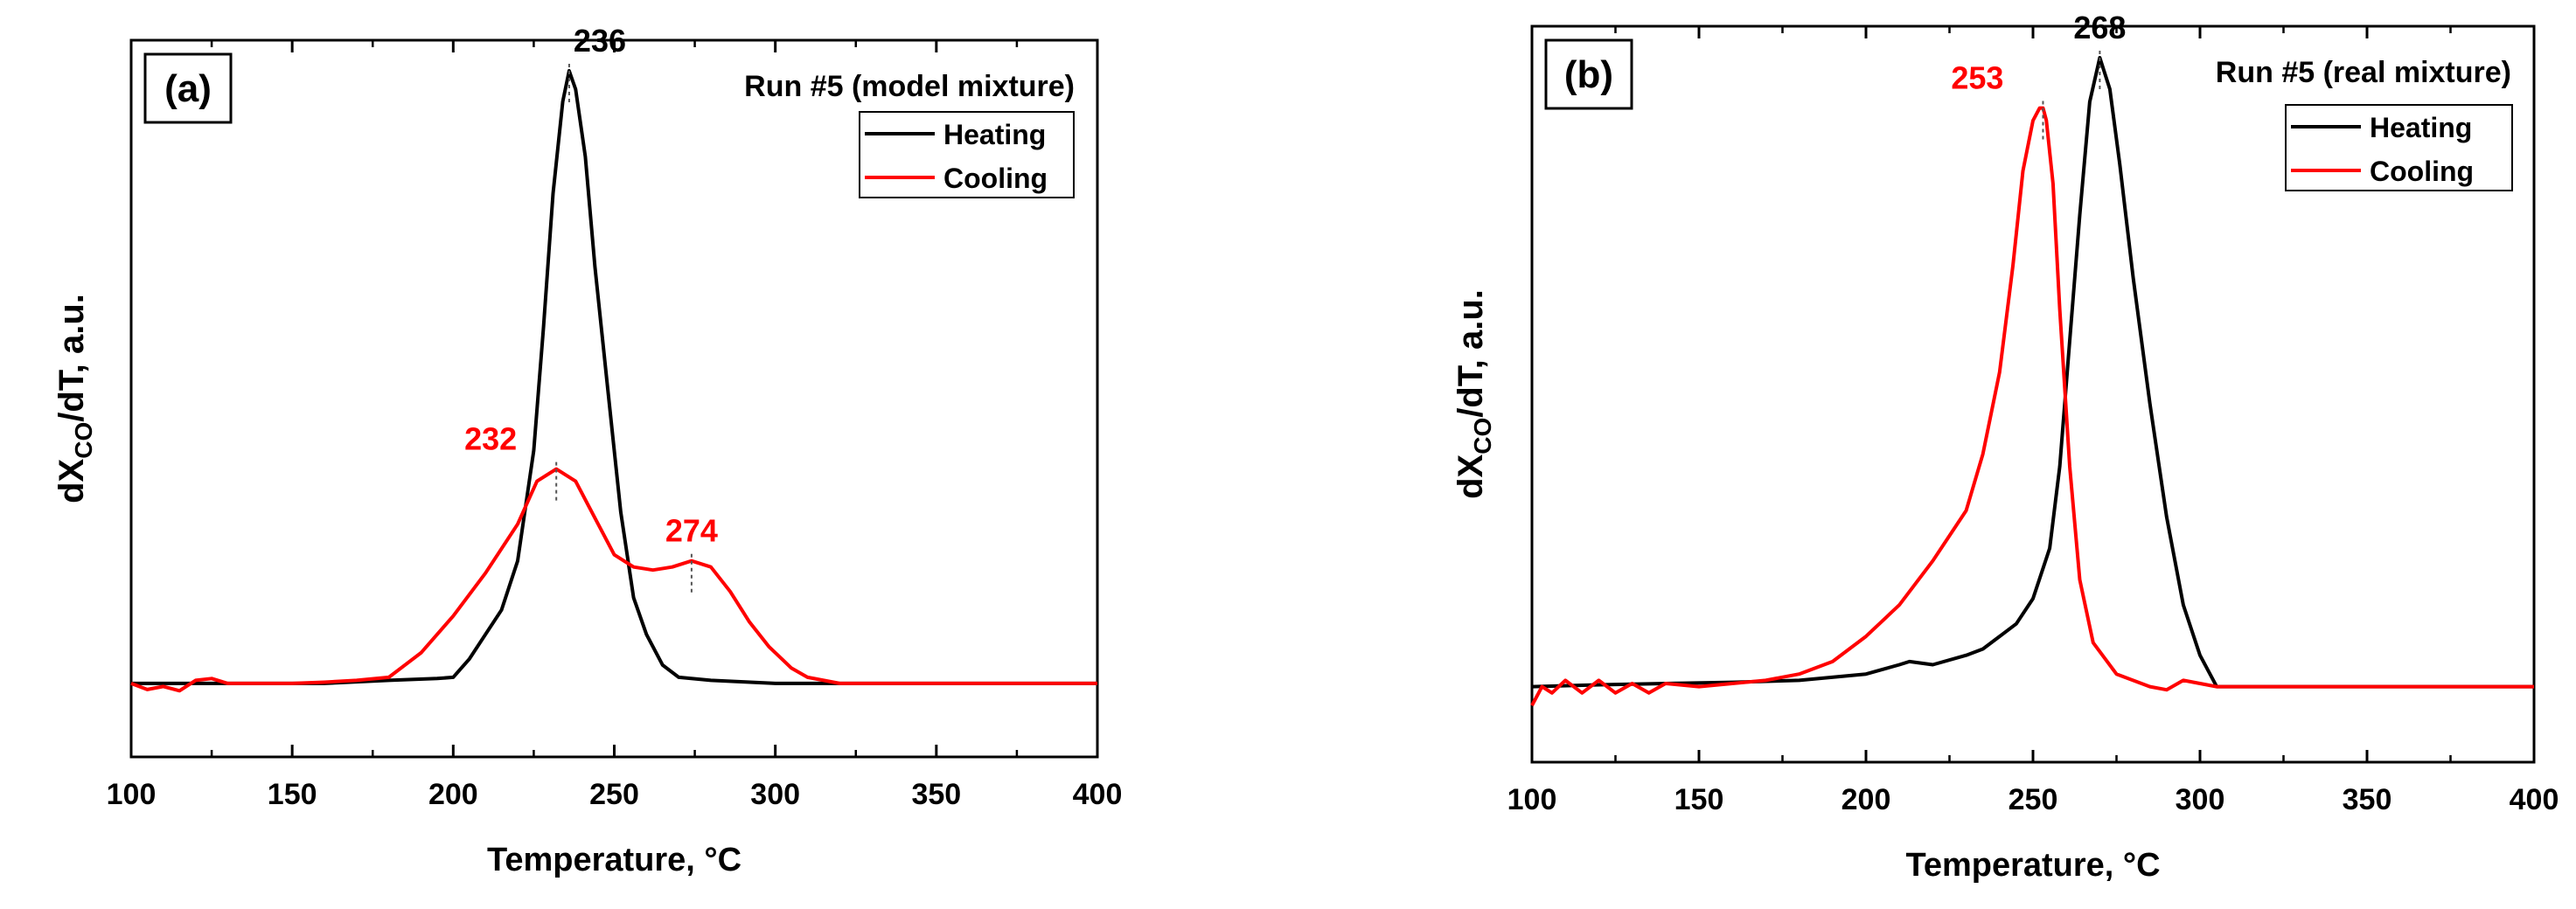 This screenshot has width=2576, height=909. Describe the element at coordinates (1977, 78) in the screenshot. I see `peak-label: 253` at that location.